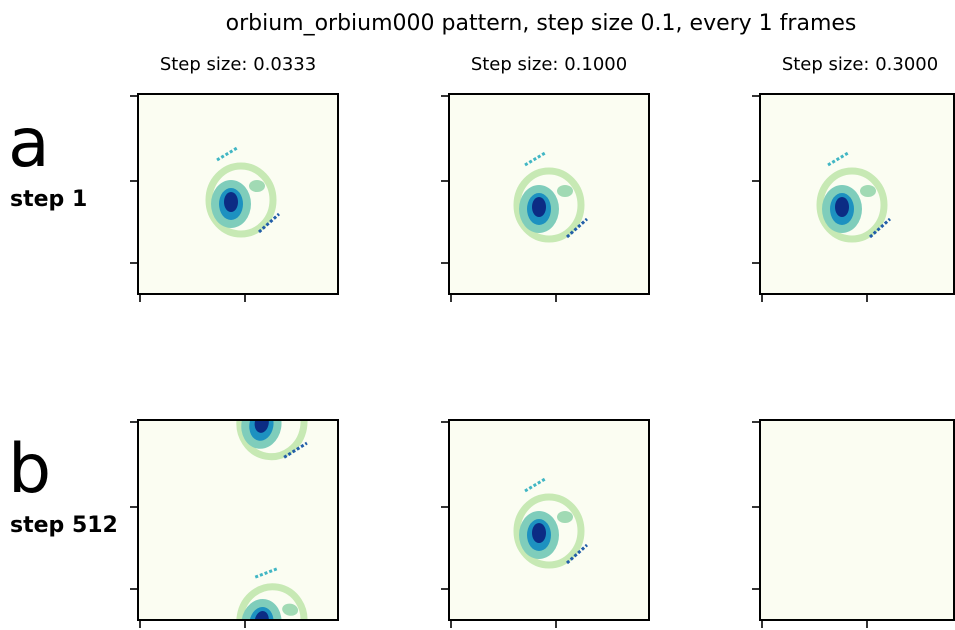  What do you see at coordinates (48, 199) in the screenshot?
I see `row-label: step 1` at bounding box center [48, 199].